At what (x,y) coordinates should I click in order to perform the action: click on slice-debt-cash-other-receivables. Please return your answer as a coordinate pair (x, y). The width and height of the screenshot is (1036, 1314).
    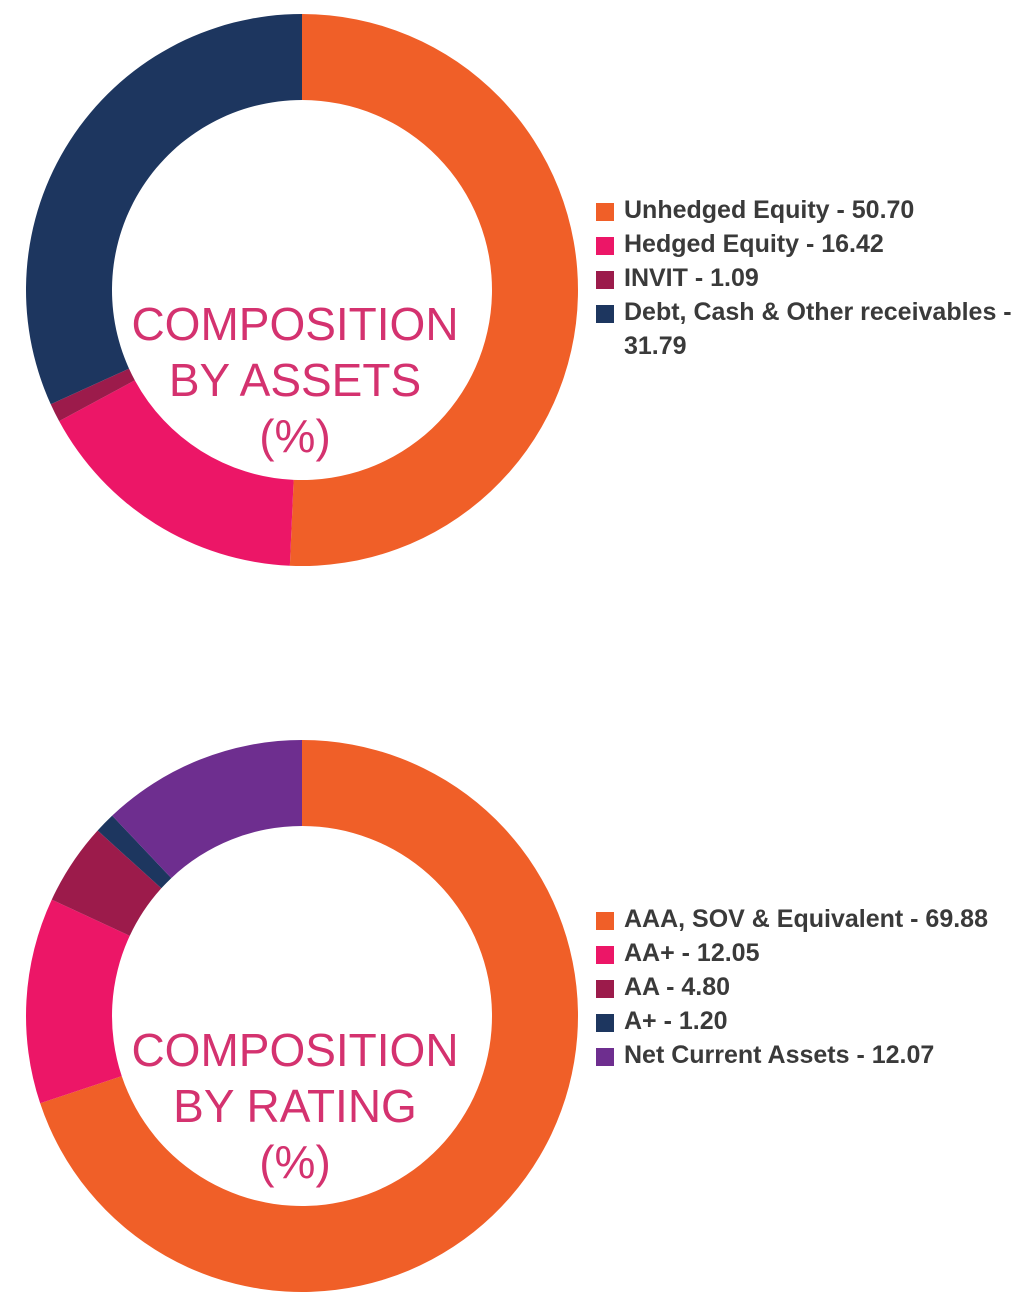
    Looking at the image, I should click on (164, 209).